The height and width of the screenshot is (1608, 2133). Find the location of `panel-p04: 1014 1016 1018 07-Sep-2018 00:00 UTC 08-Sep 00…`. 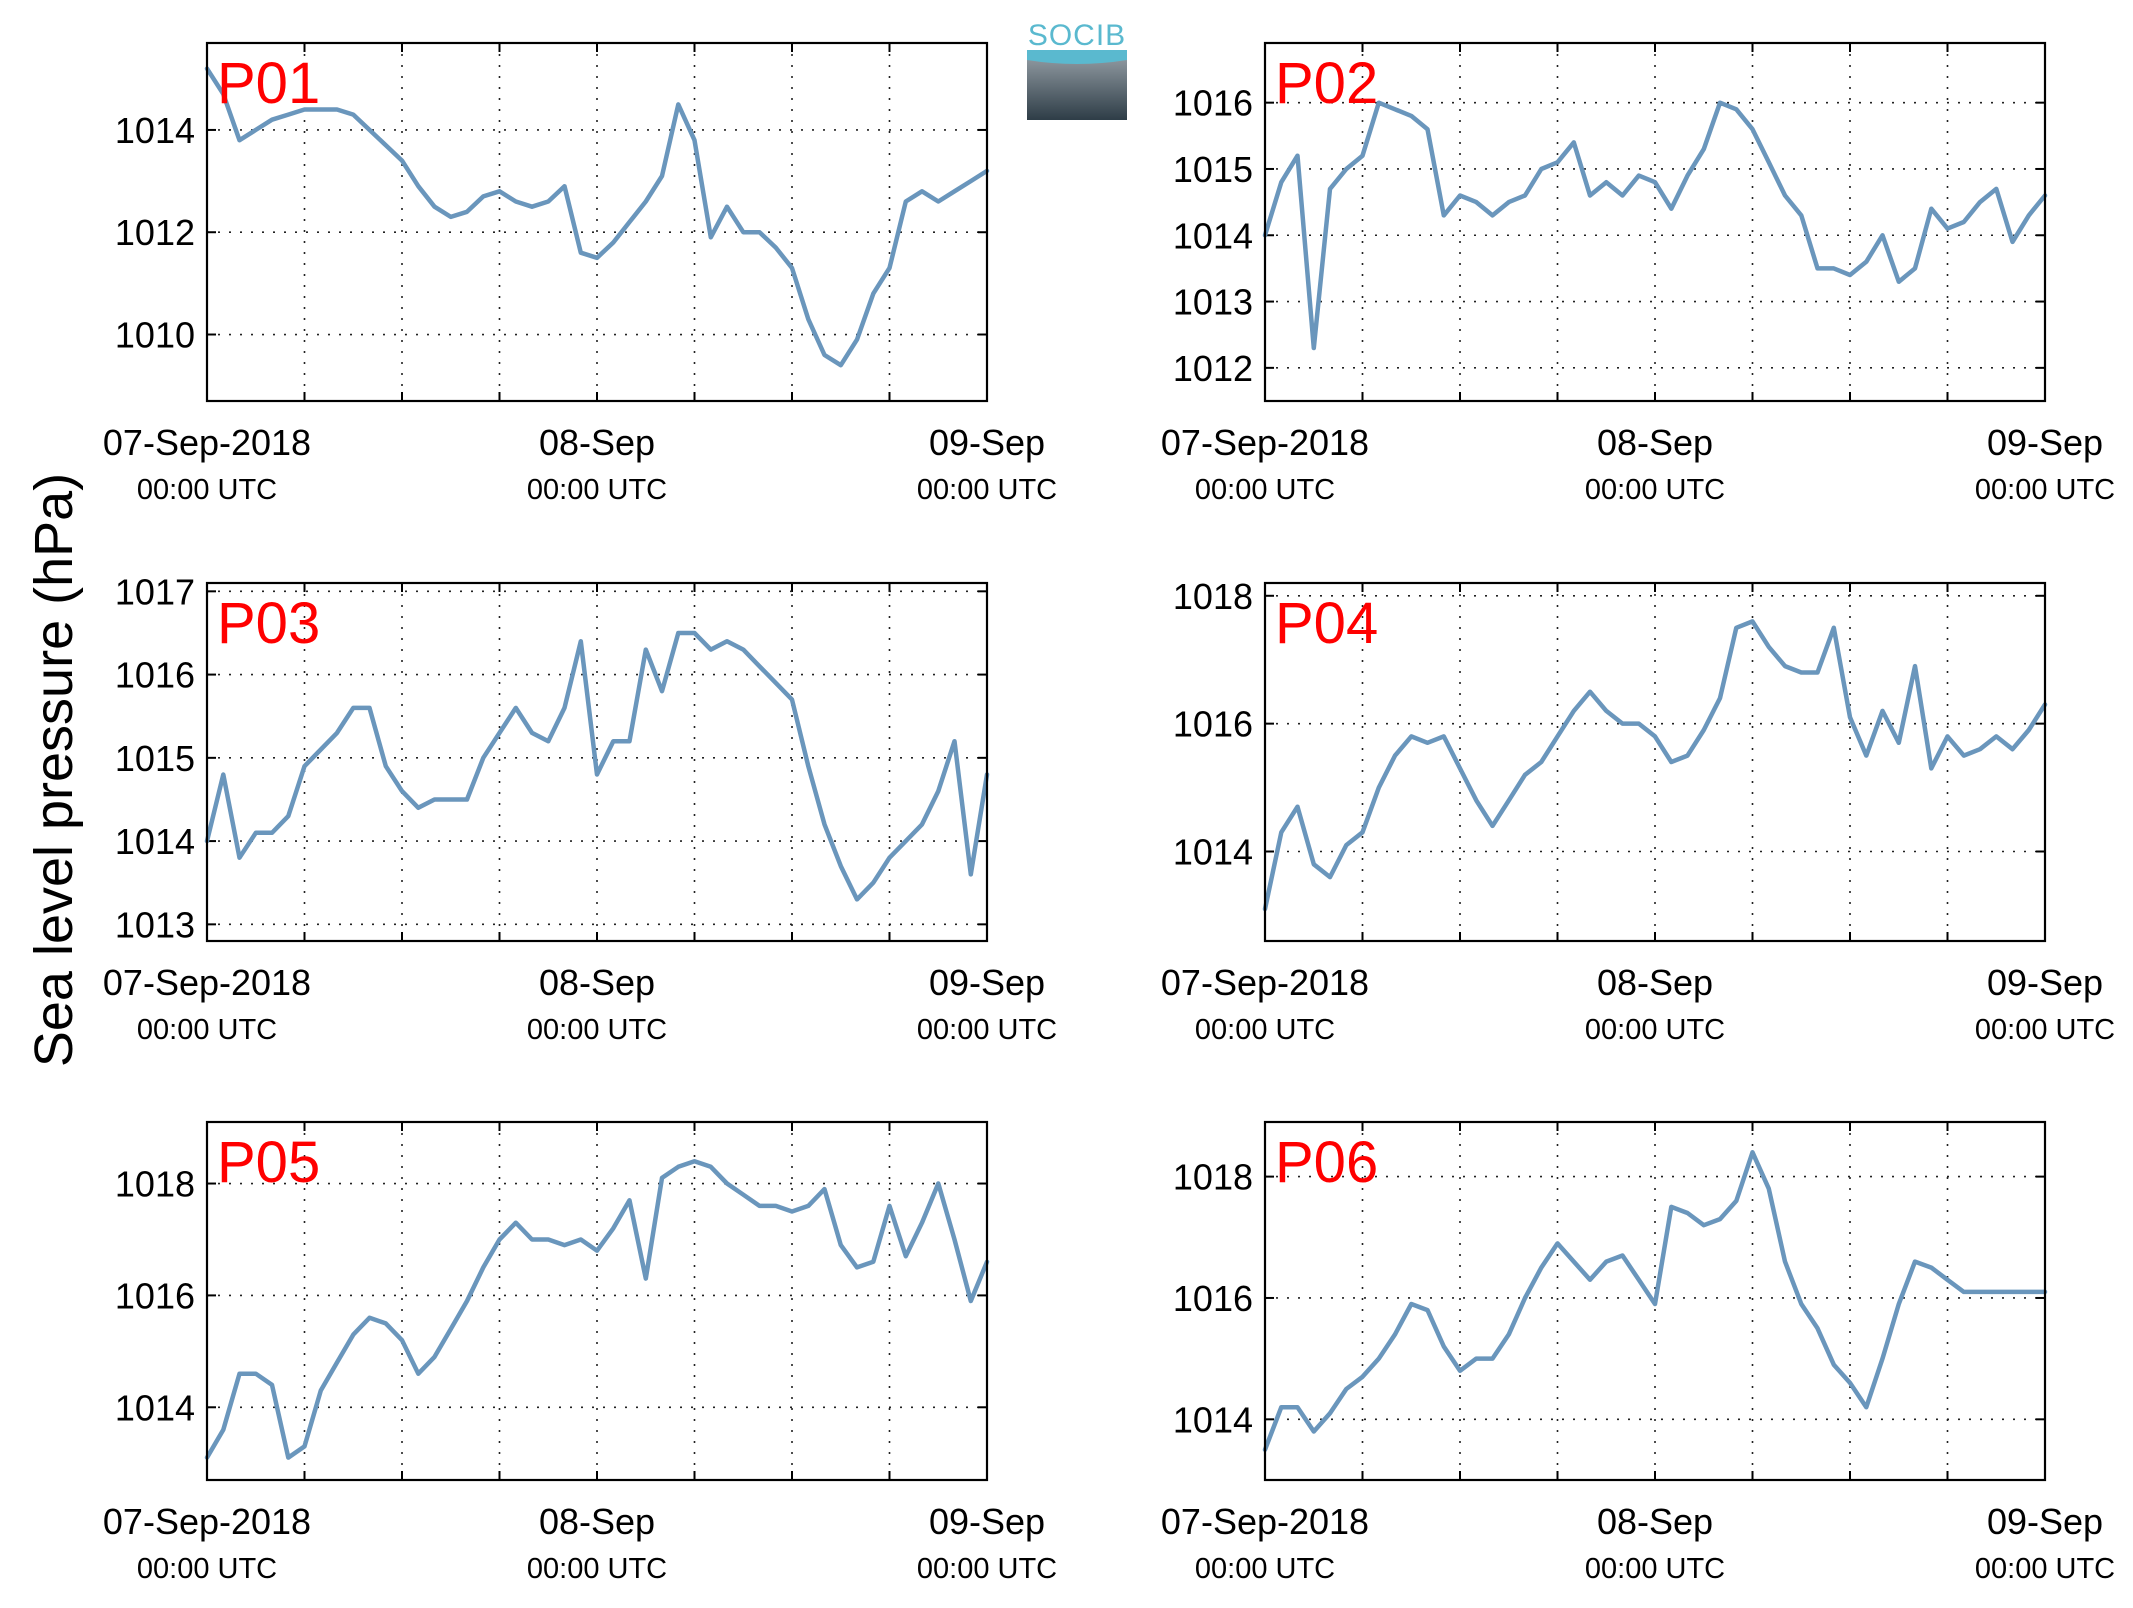

panel-p04: 1014 1016 1018 07-Sep-2018 00:00 UTC 08-Sep 00… is located at coordinates (1638, 811).